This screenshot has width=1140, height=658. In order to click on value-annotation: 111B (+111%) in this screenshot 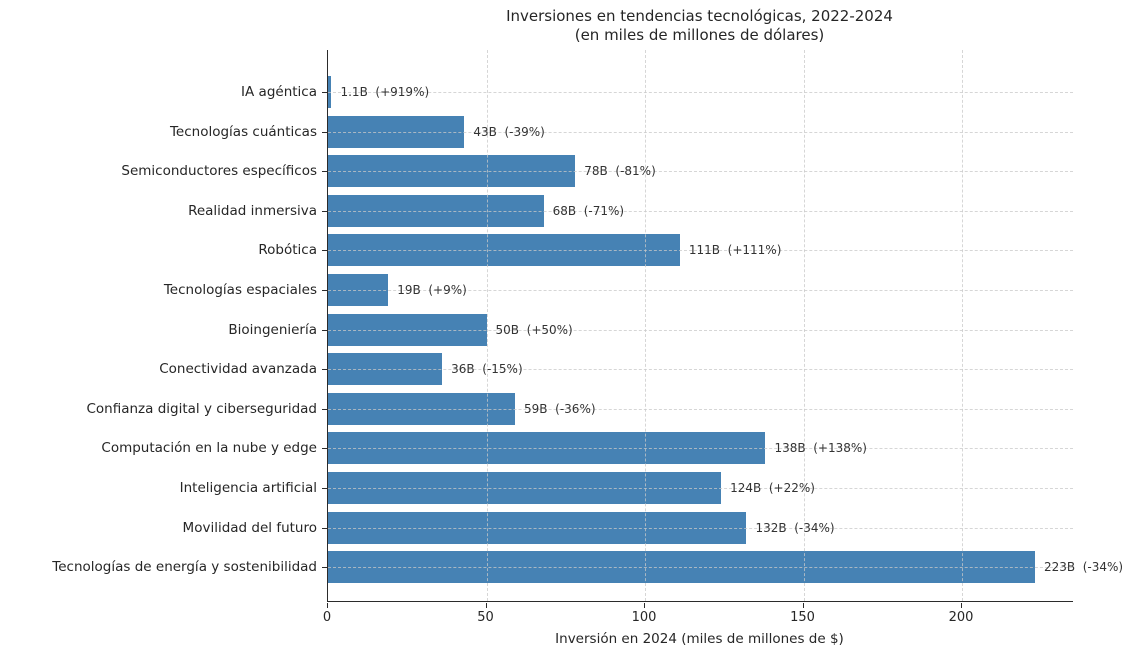, I will do `click(735, 250)`.